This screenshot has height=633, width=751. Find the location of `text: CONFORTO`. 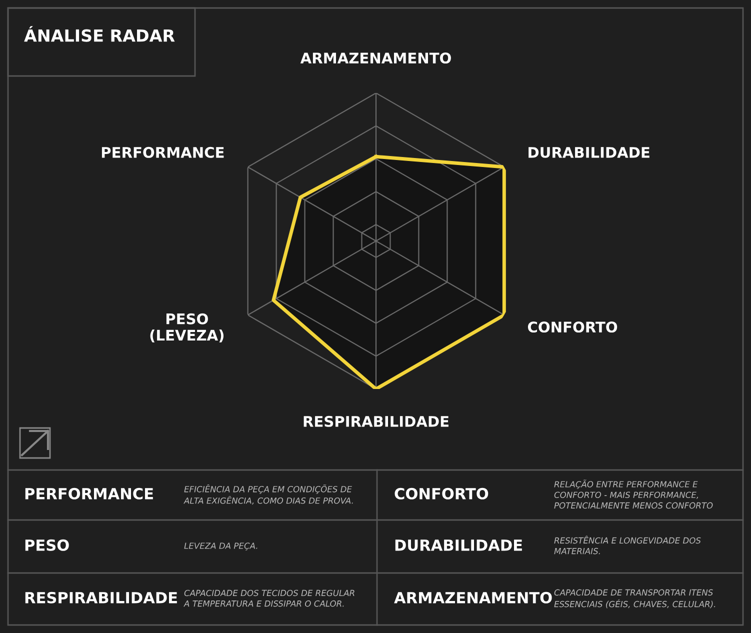

text: CONFORTO is located at coordinates (441, 494).